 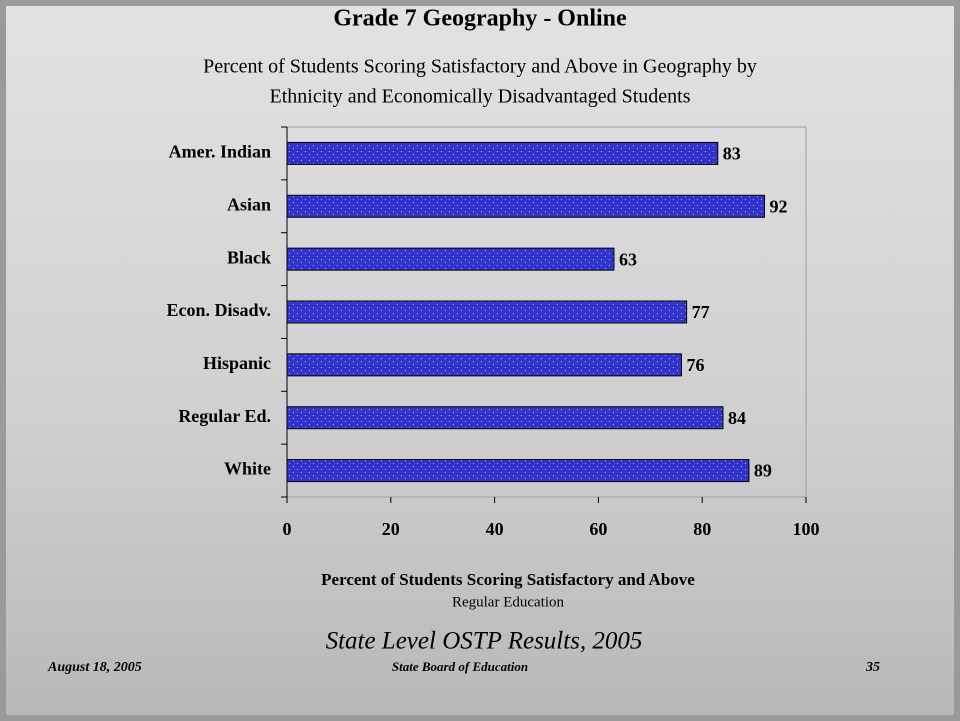 What do you see at coordinates (628, 259) in the screenshot?
I see `value-label: 63` at bounding box center [628, 259].